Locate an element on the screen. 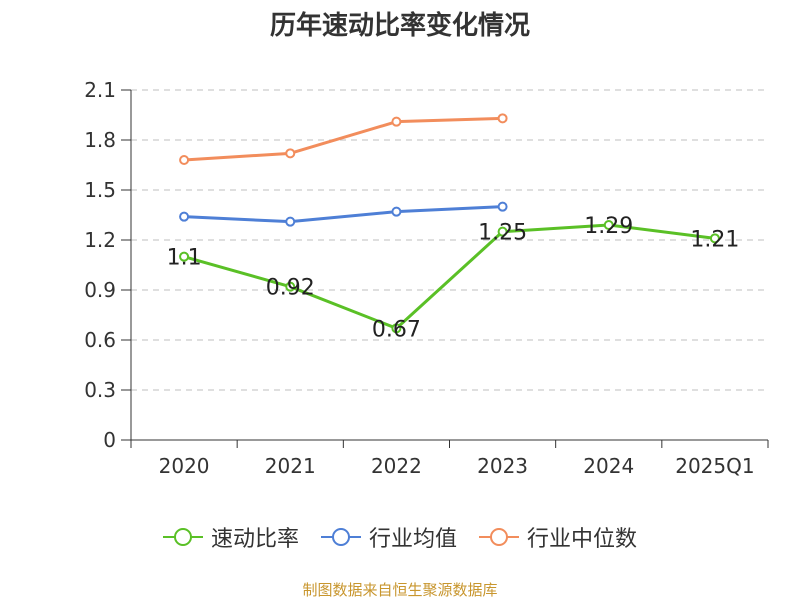 Image resolution: width=800 pixels, height=600 pixels. data-label-2024: 1.29 is located at coordinates (608, 226).